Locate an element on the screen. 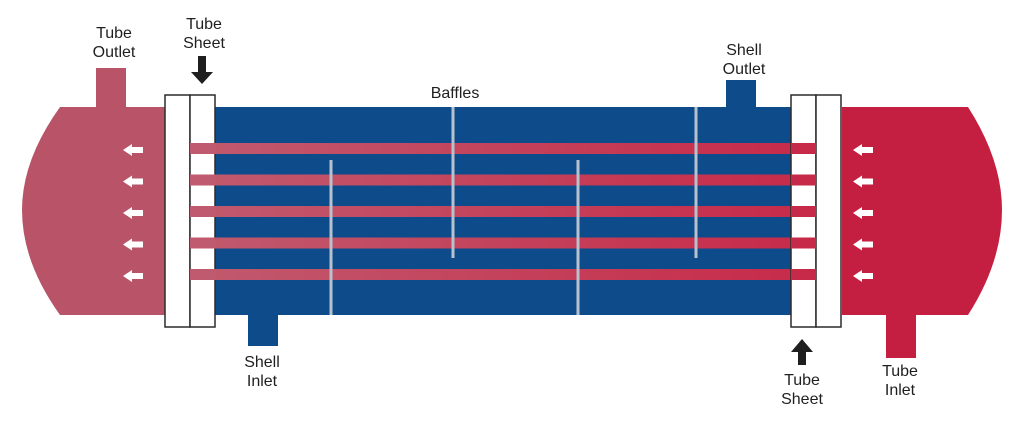  label-tube-inlet: Tube Inlet is located at coordinates (900, 381).